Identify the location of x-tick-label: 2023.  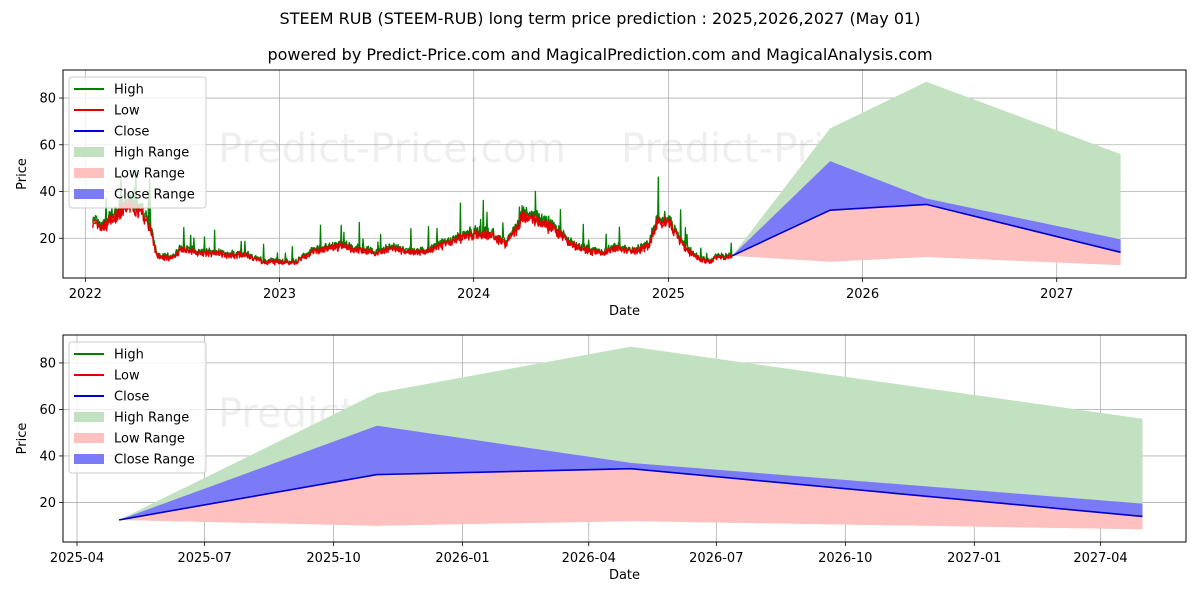
(279, 294).